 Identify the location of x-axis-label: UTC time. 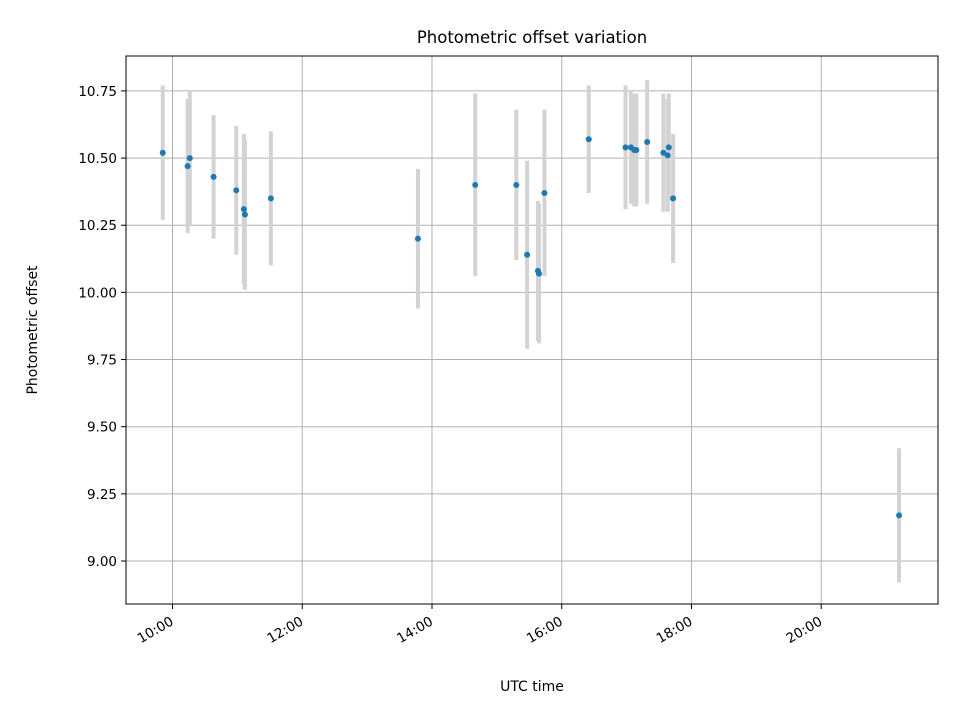
(532, 687).